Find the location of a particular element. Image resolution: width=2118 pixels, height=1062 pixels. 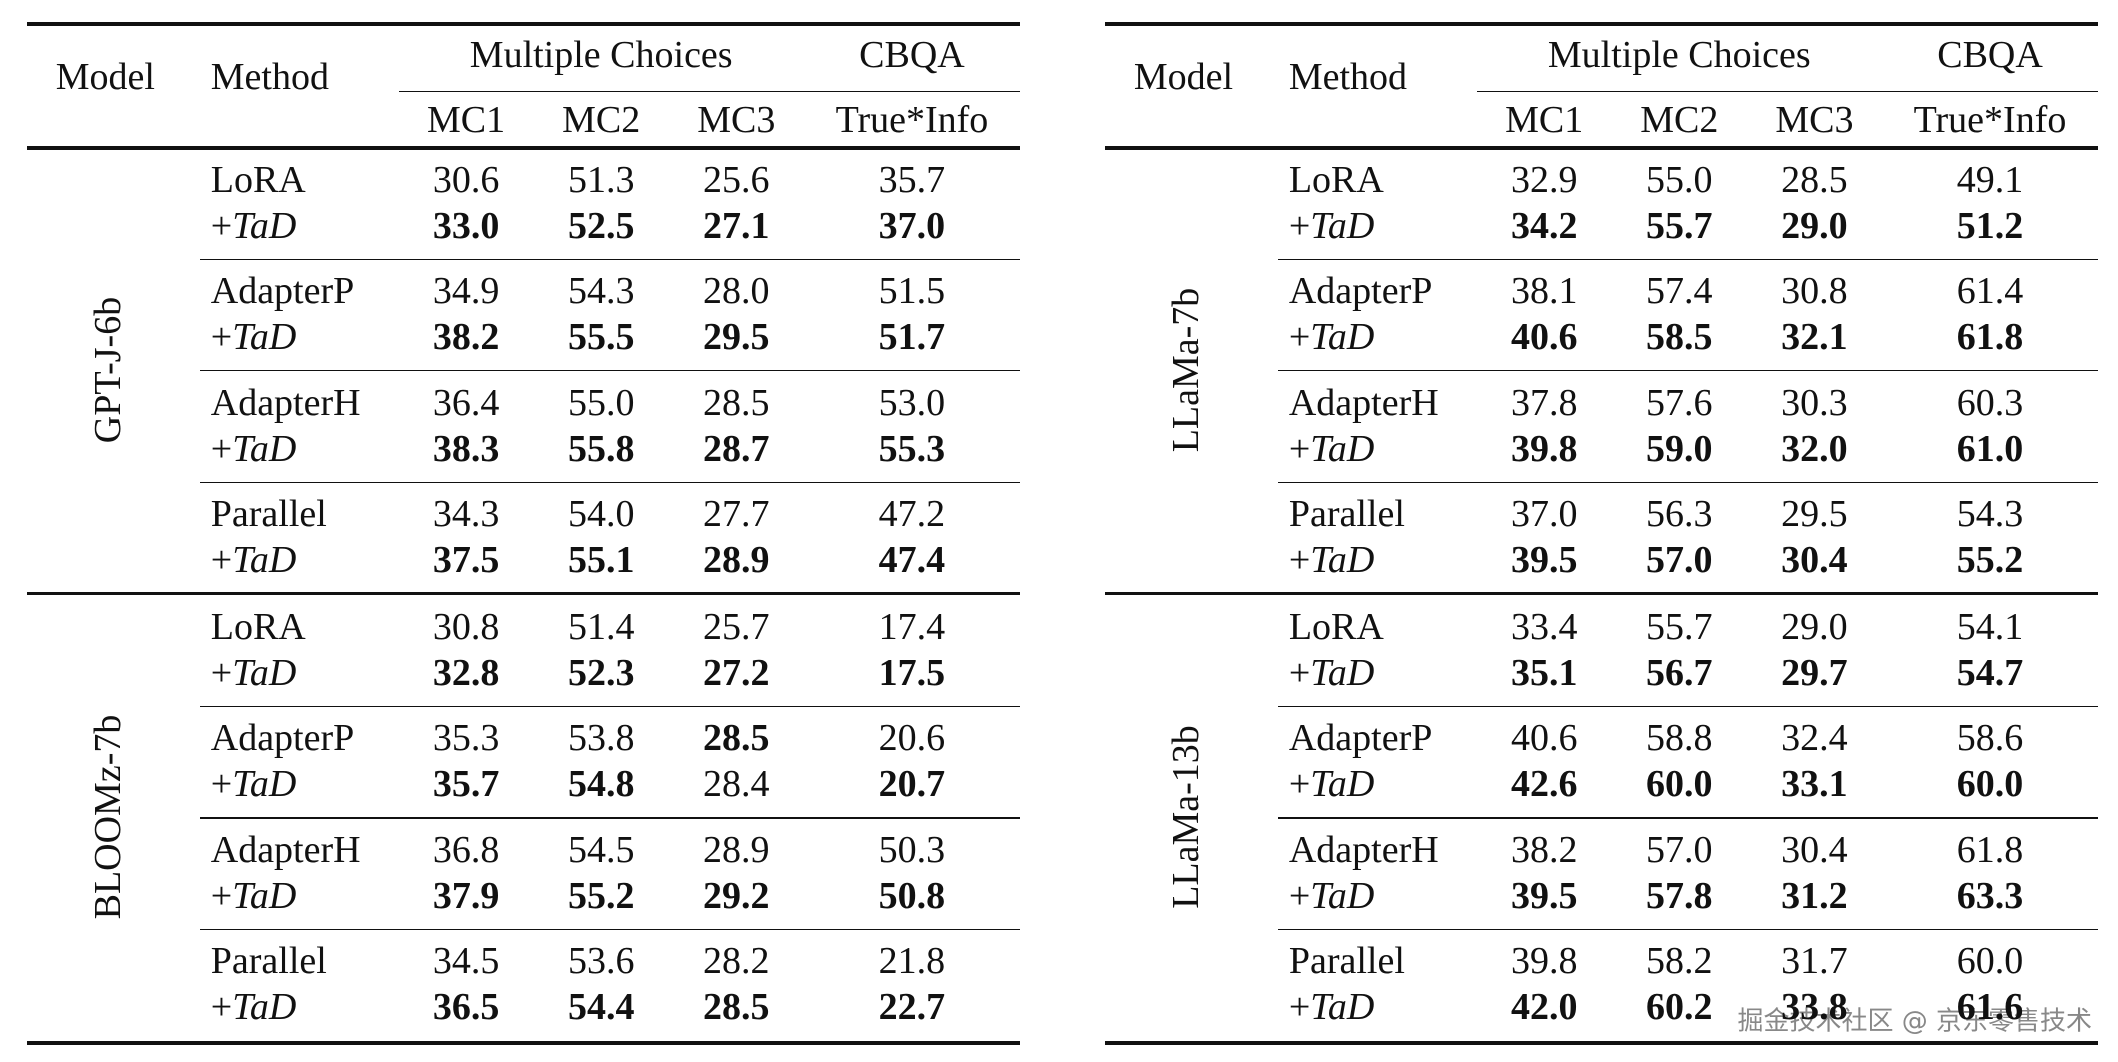

cell-value: 54.4 is located at coordinates (601, 1007).